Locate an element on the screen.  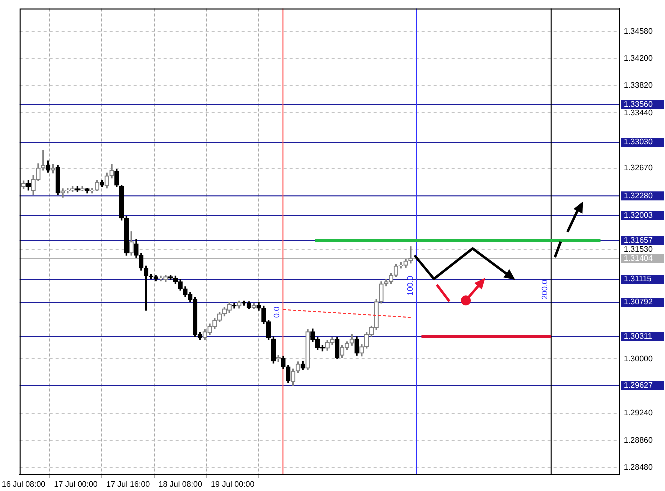
annotation: 200.0 is located at coordinates (545, 289).